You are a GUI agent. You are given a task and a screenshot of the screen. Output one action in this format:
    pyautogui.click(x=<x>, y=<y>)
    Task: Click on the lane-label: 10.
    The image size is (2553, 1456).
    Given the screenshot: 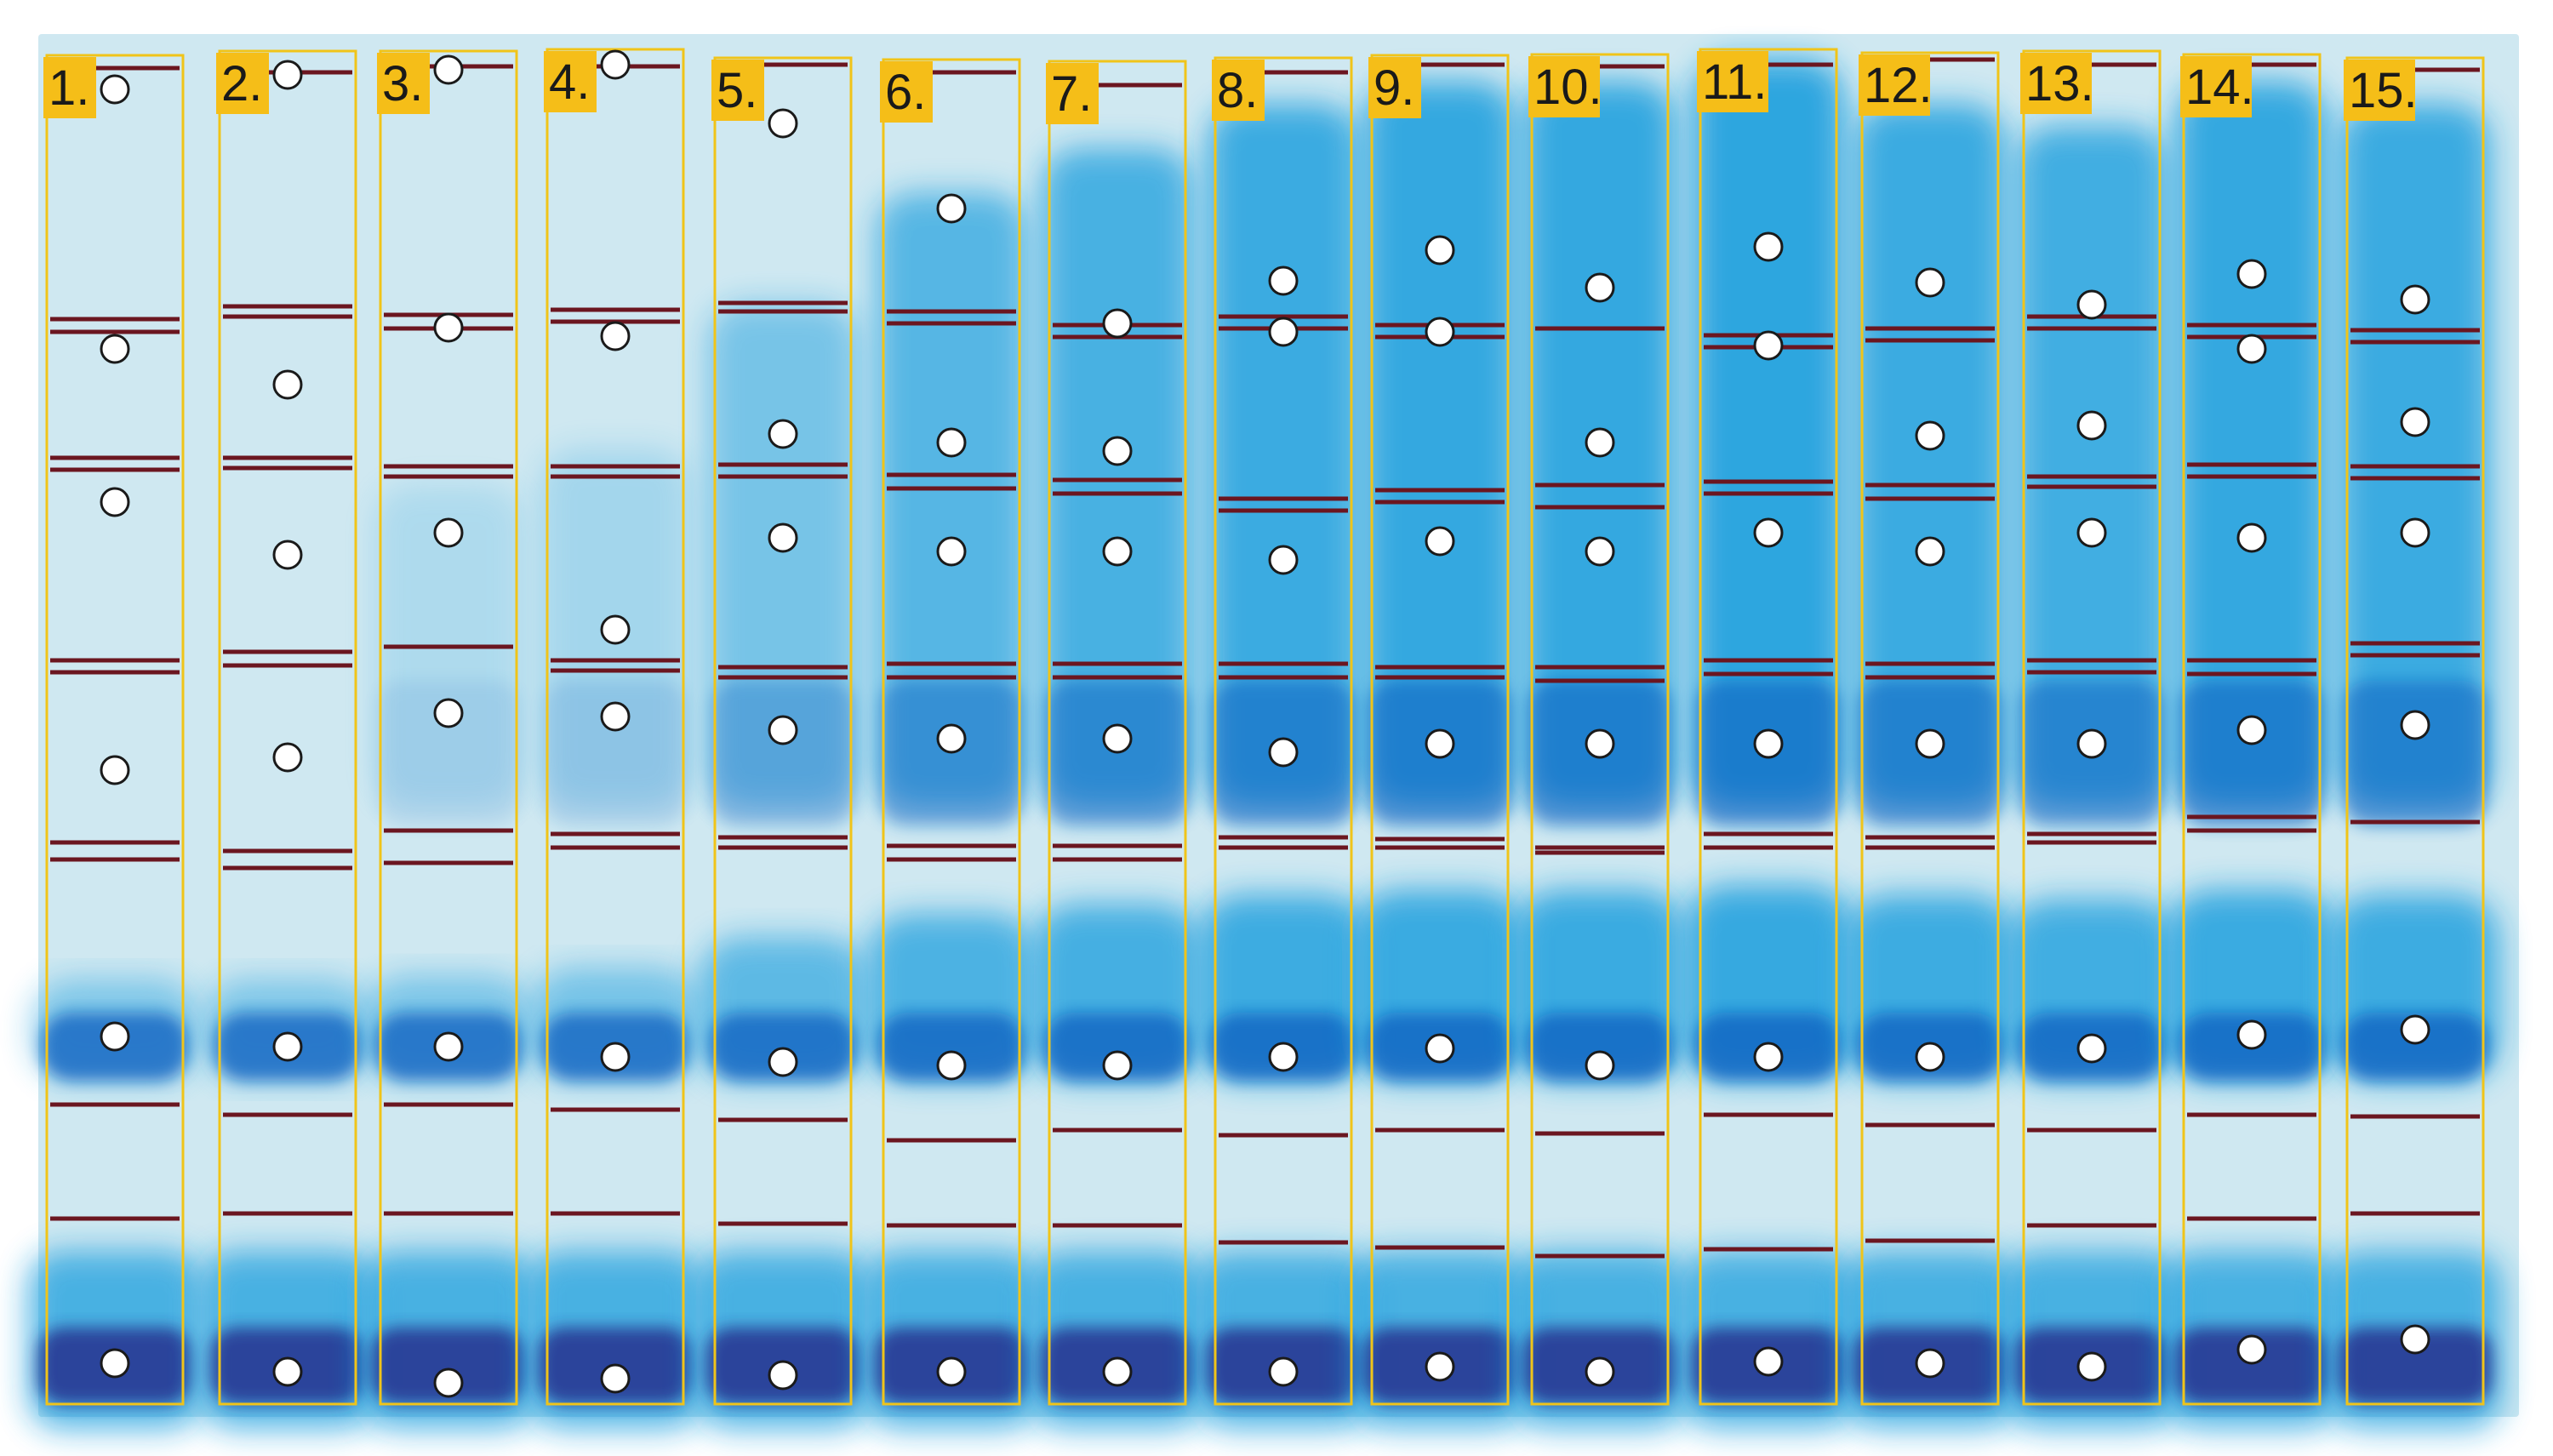 What is the action you would take?
    pyautogui.click(x=1568, y=88)
    